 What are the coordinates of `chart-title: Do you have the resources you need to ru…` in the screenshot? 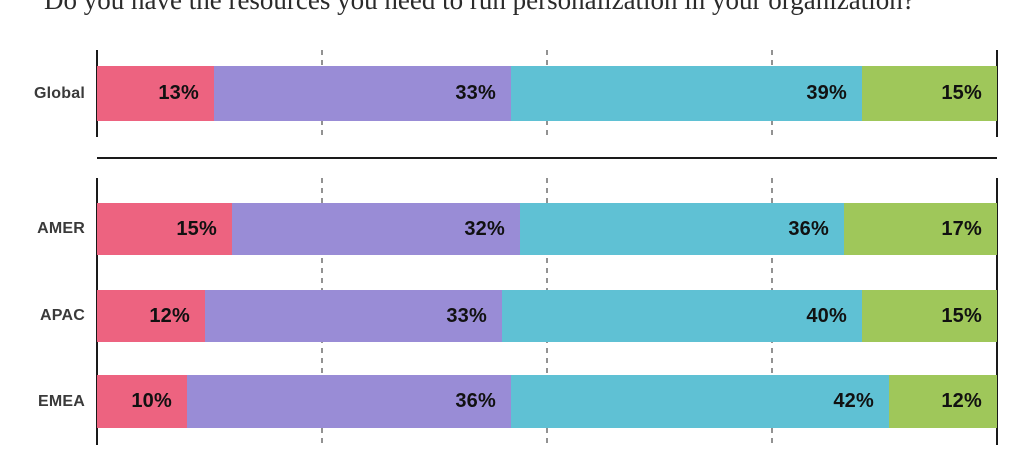 It's located at (479, 7).